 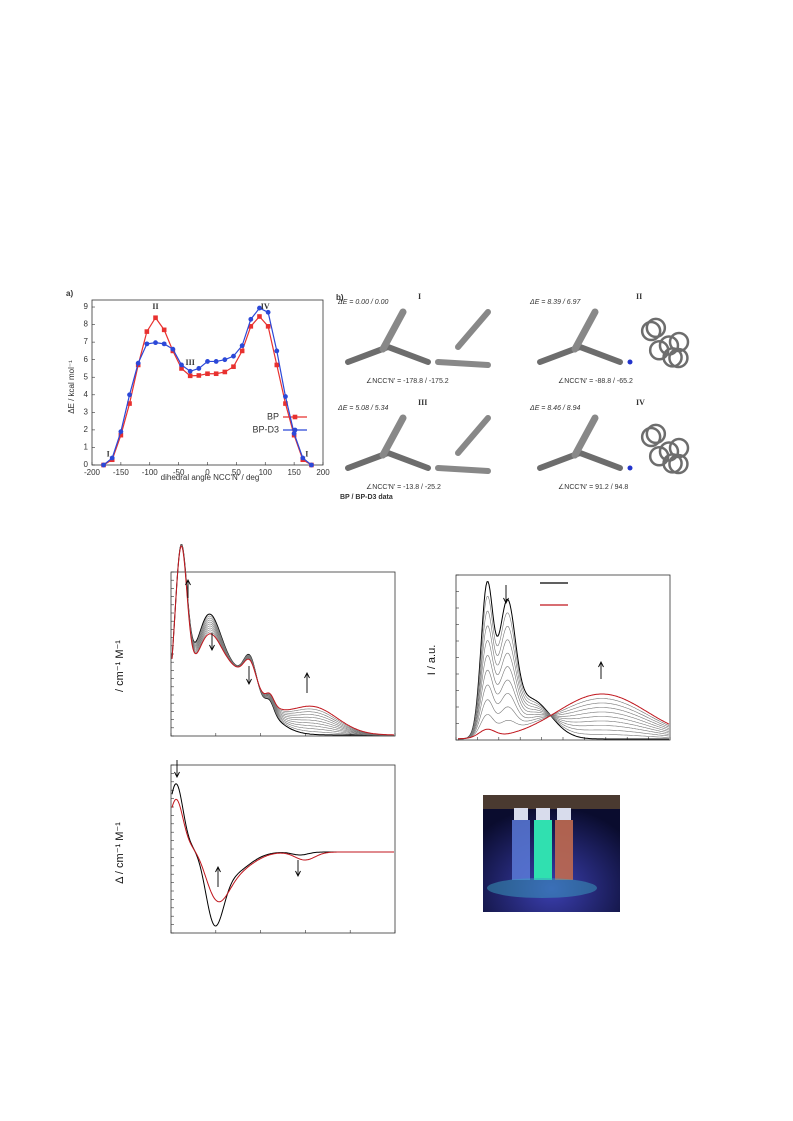 I want to click on difference-panel: Δ / cm⁻¹ M⁻¹, so click(x=255, y=847).